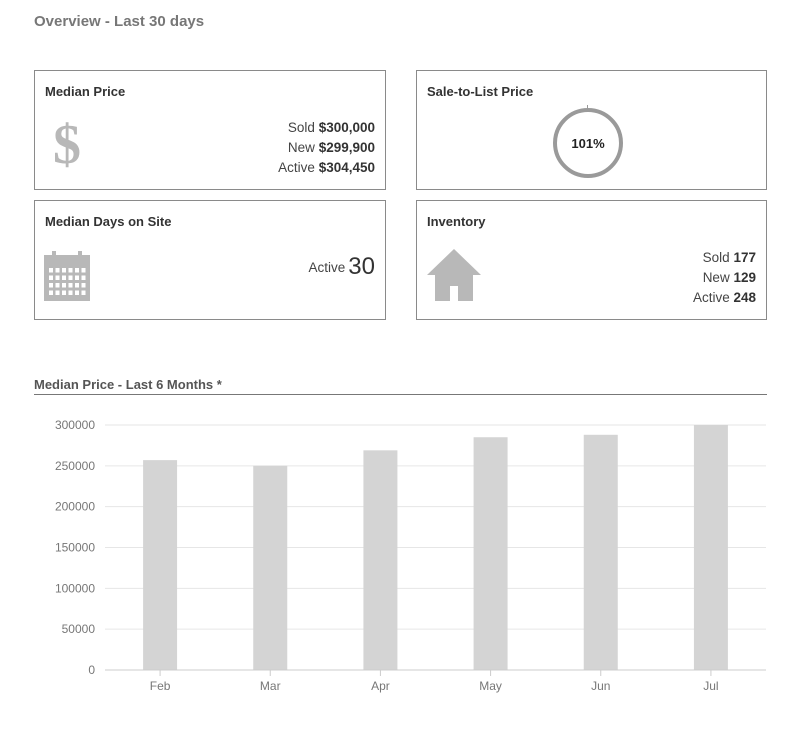  Describe the element at coordinates (270, 567) in the screenshot. I see `bar-mar` at that location.